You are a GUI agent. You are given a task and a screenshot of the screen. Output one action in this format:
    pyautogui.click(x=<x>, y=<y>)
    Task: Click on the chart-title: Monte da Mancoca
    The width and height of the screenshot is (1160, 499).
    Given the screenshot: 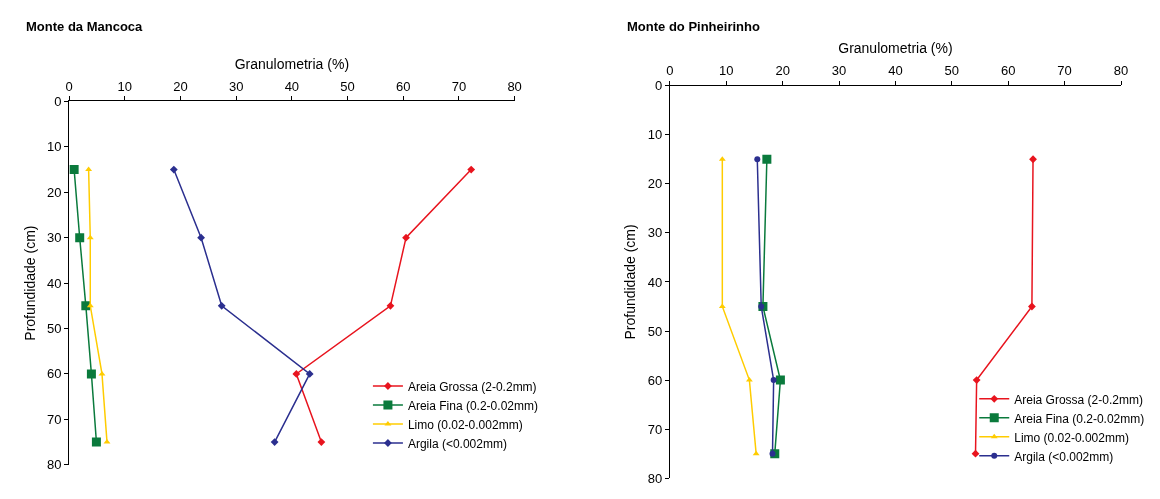 What is the action you would take?
    pyautogui.click(x=85, y=26)
    